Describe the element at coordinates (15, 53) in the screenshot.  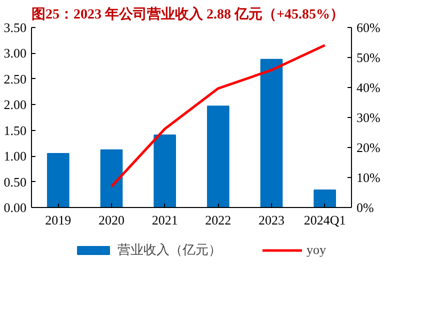
I see `y-tick-label: 3.00` at that location.